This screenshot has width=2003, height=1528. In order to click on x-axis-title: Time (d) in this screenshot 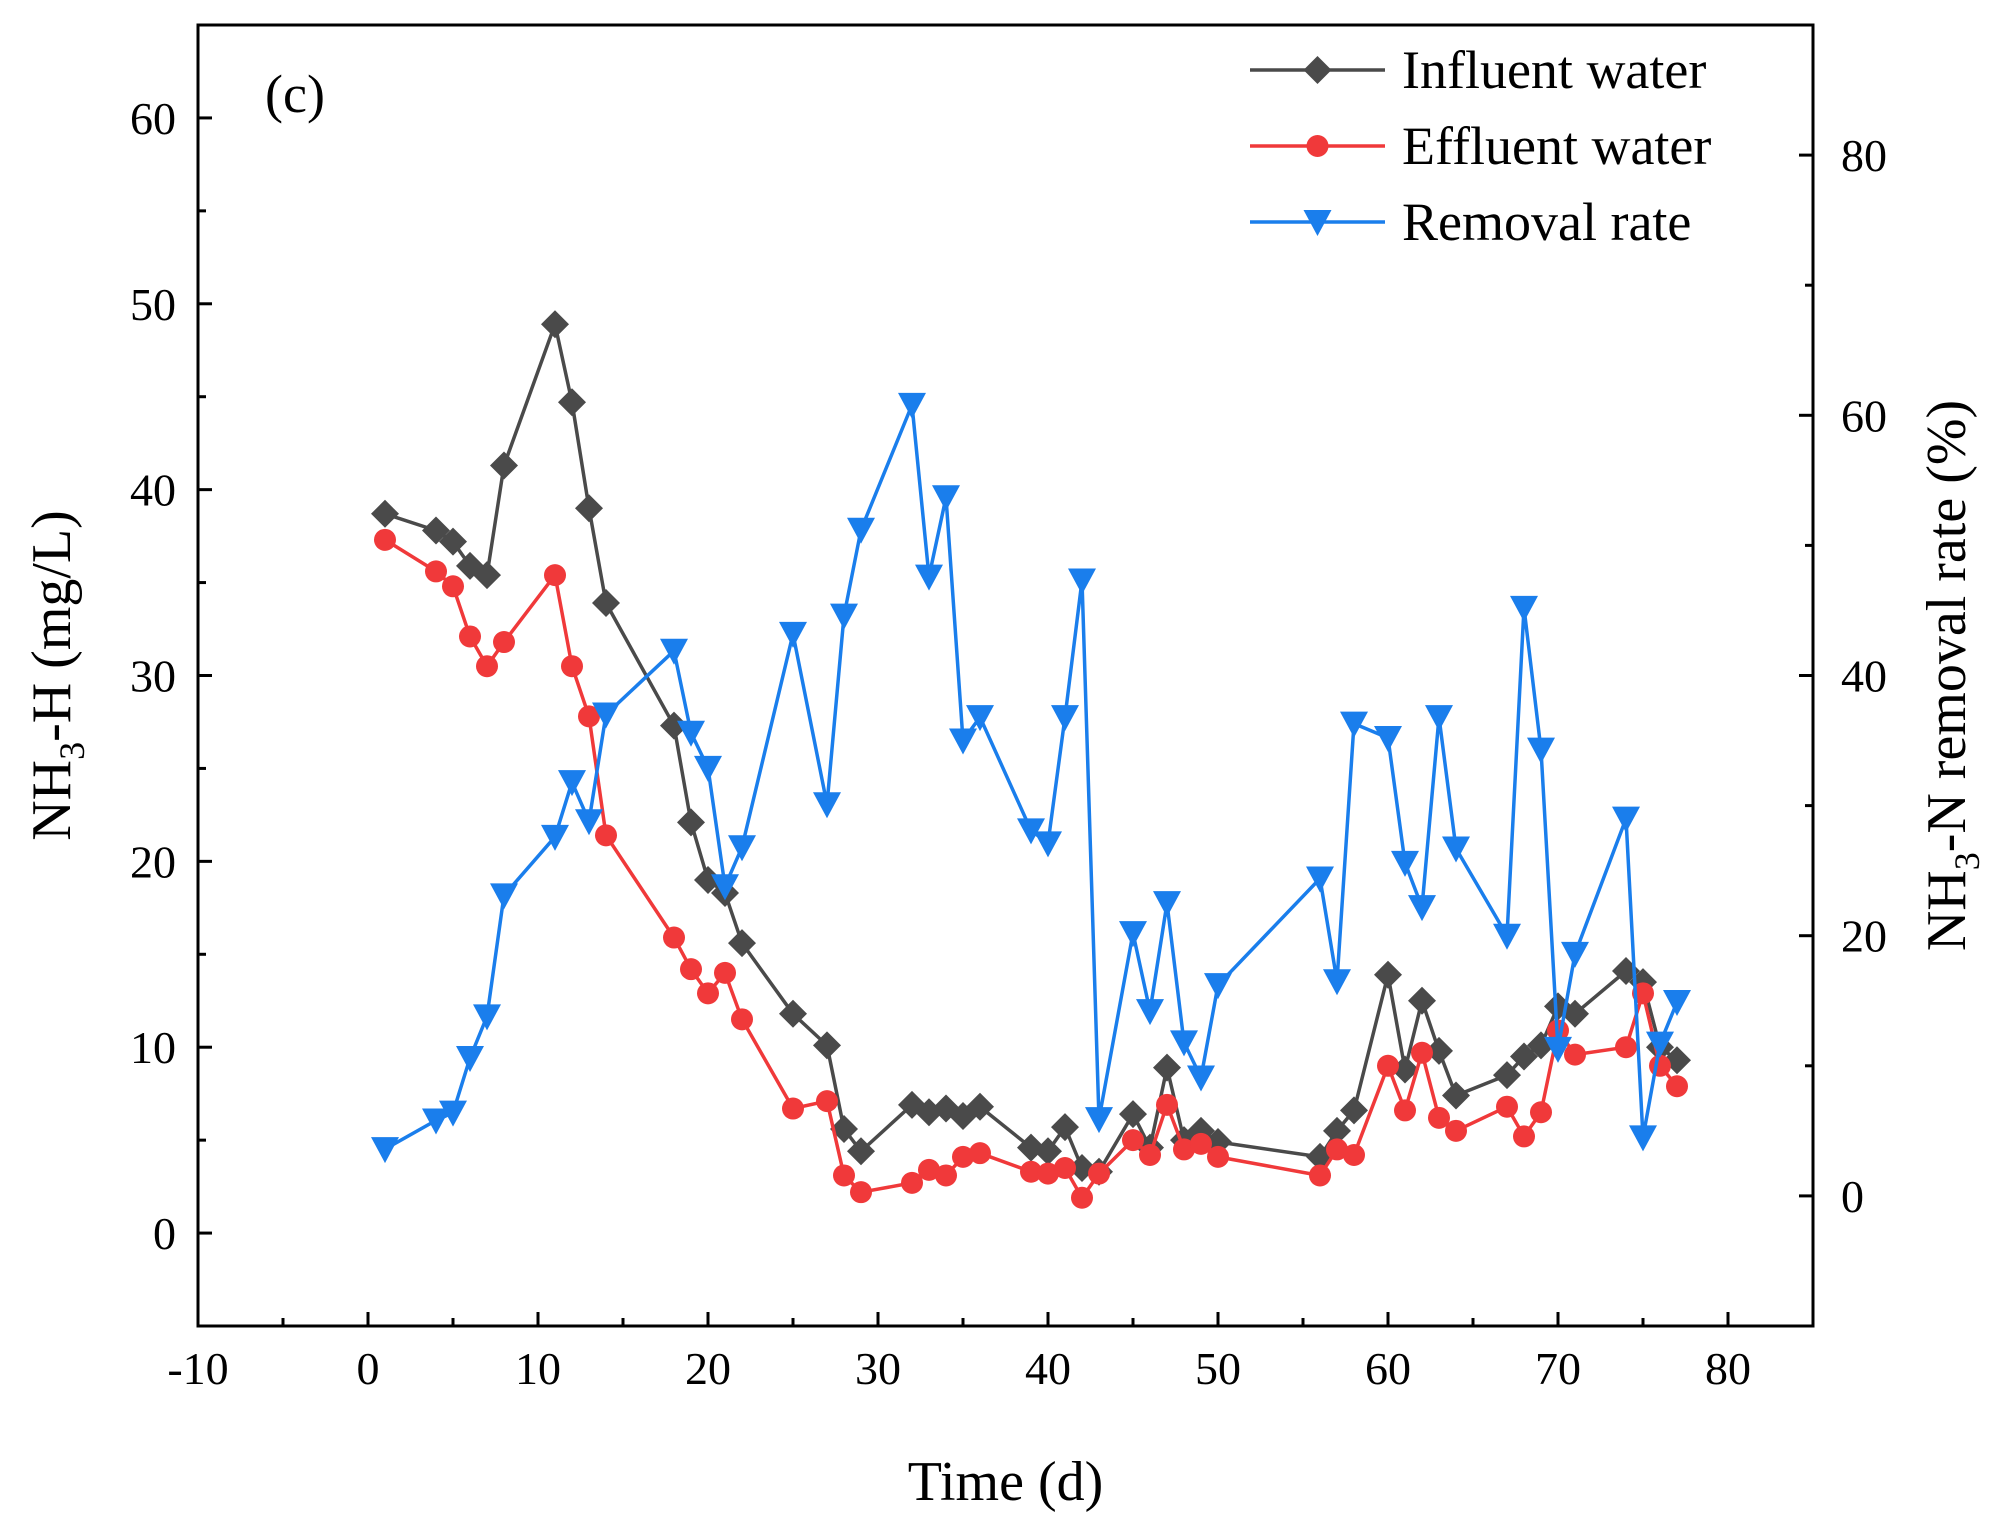, I will do `click(1006, 1482)`.